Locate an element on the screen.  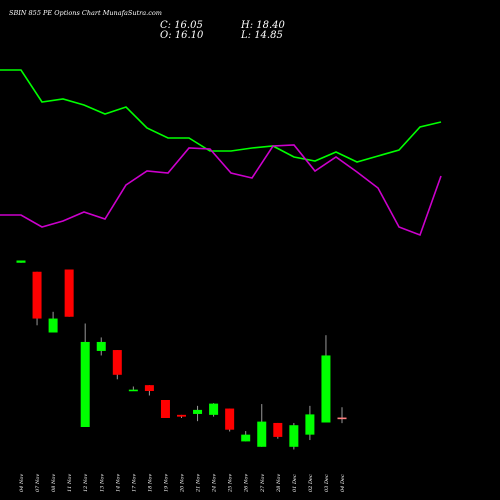
candle-25-nov is located at coordinates (230, 420).